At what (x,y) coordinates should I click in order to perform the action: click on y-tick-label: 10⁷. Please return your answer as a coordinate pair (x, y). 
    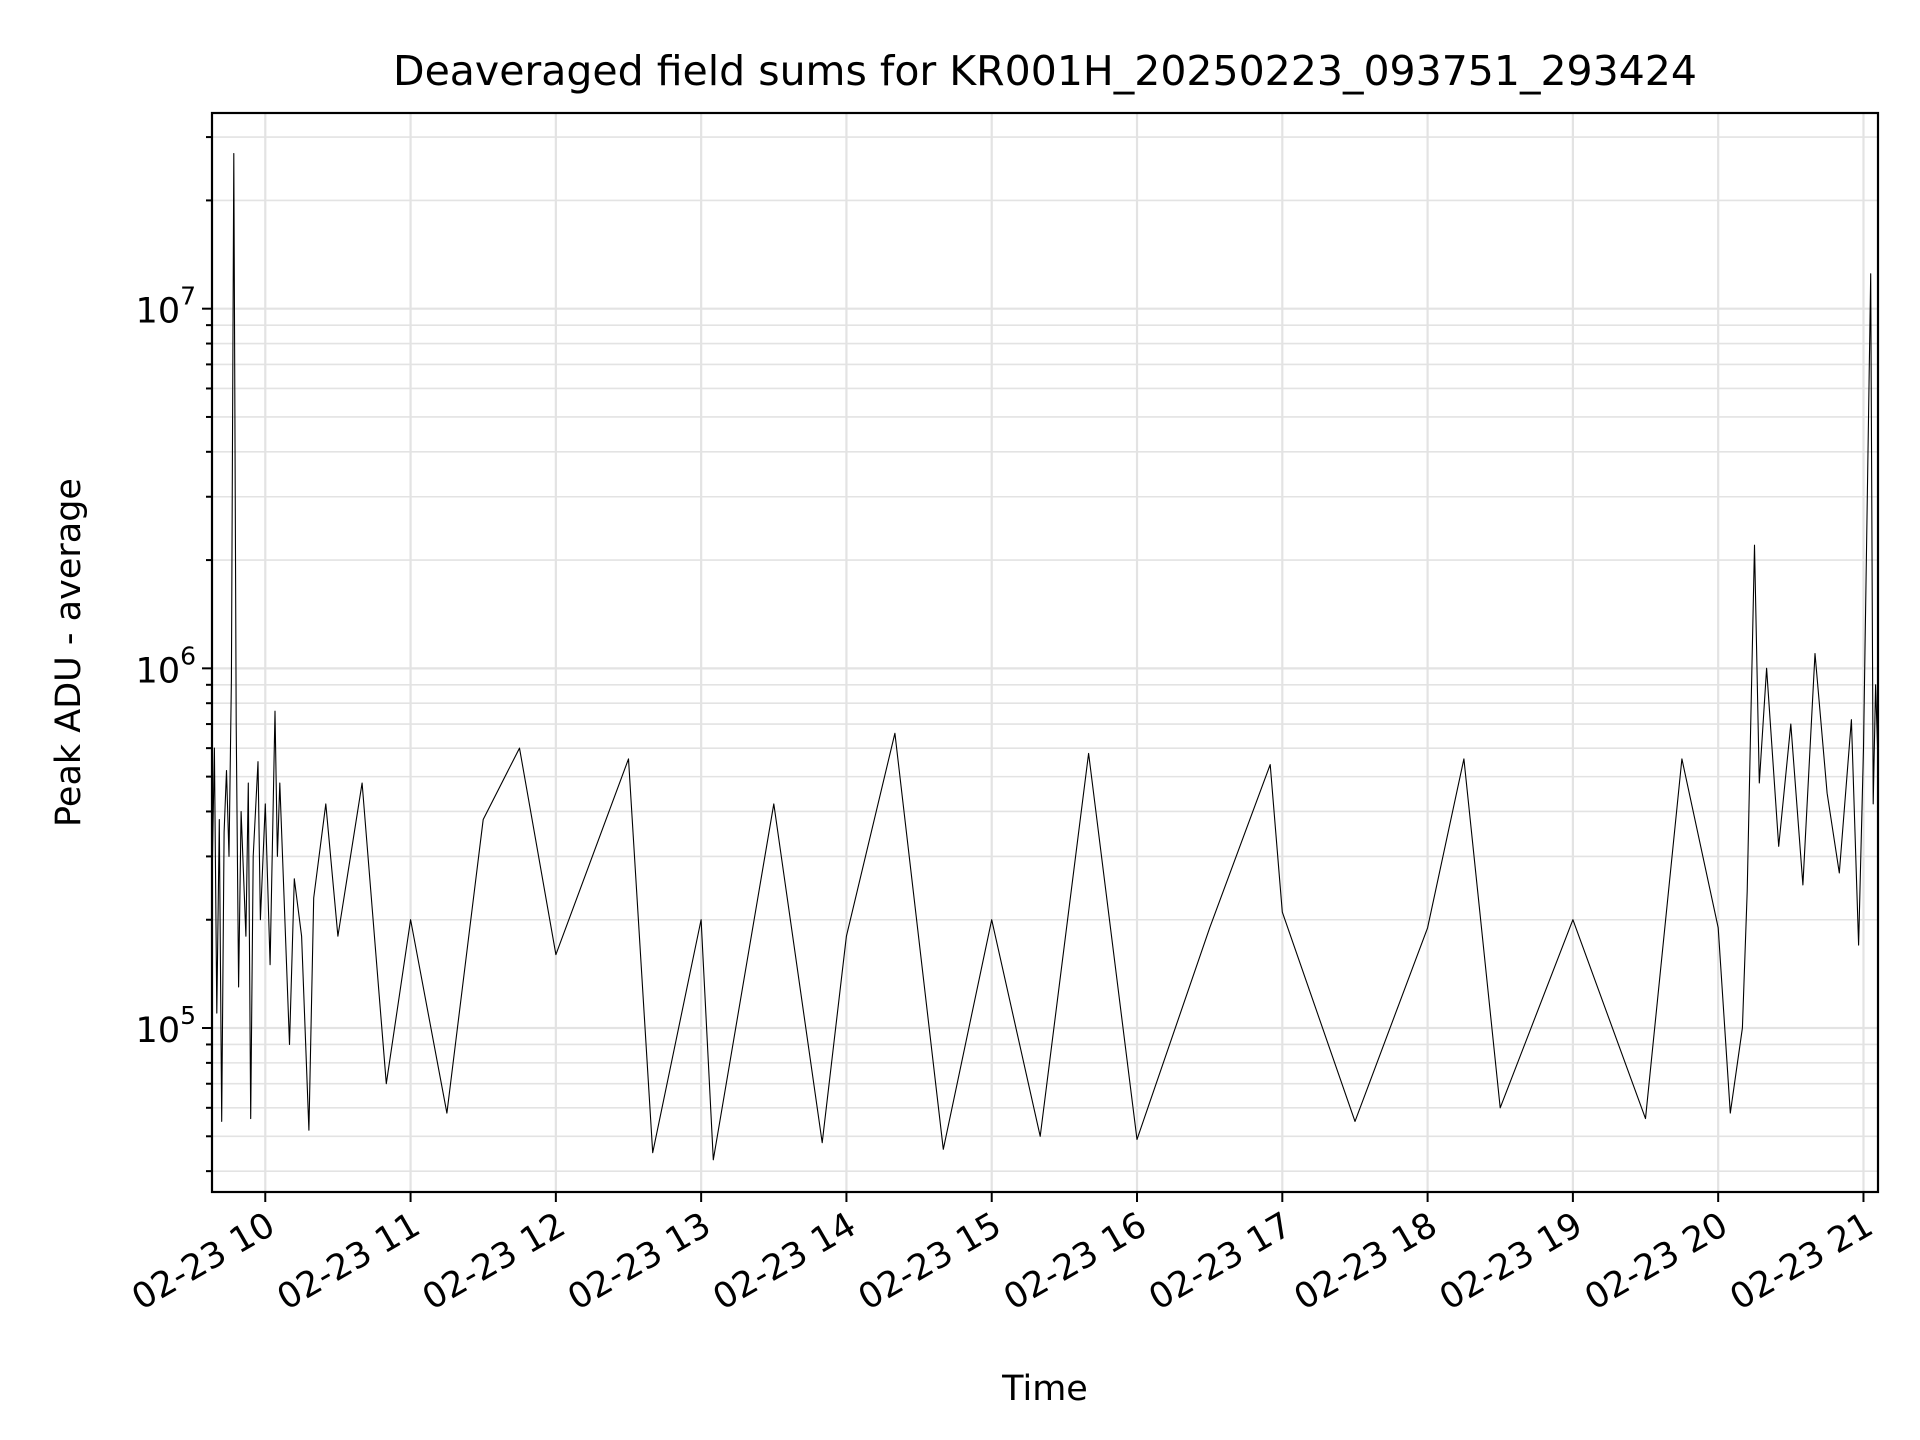
    Looking at the image, I should click on (166, 307).